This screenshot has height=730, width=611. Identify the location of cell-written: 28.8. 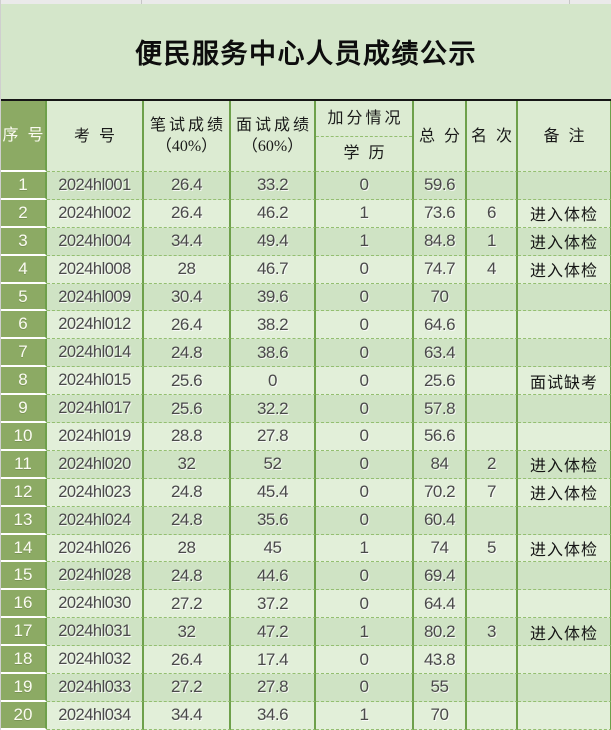
(187, 437).